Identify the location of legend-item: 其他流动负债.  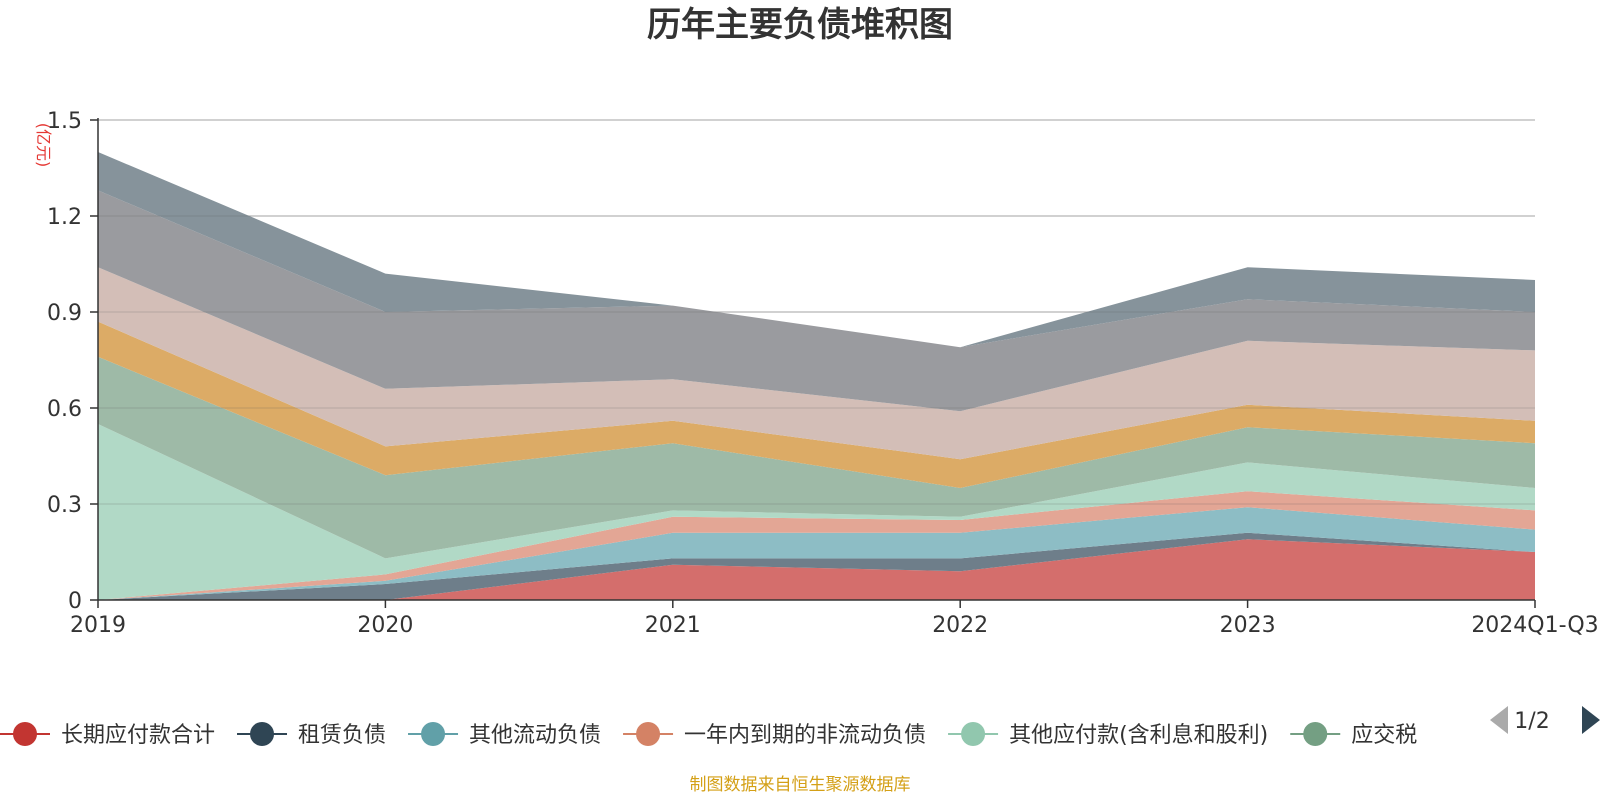
(504, 735).